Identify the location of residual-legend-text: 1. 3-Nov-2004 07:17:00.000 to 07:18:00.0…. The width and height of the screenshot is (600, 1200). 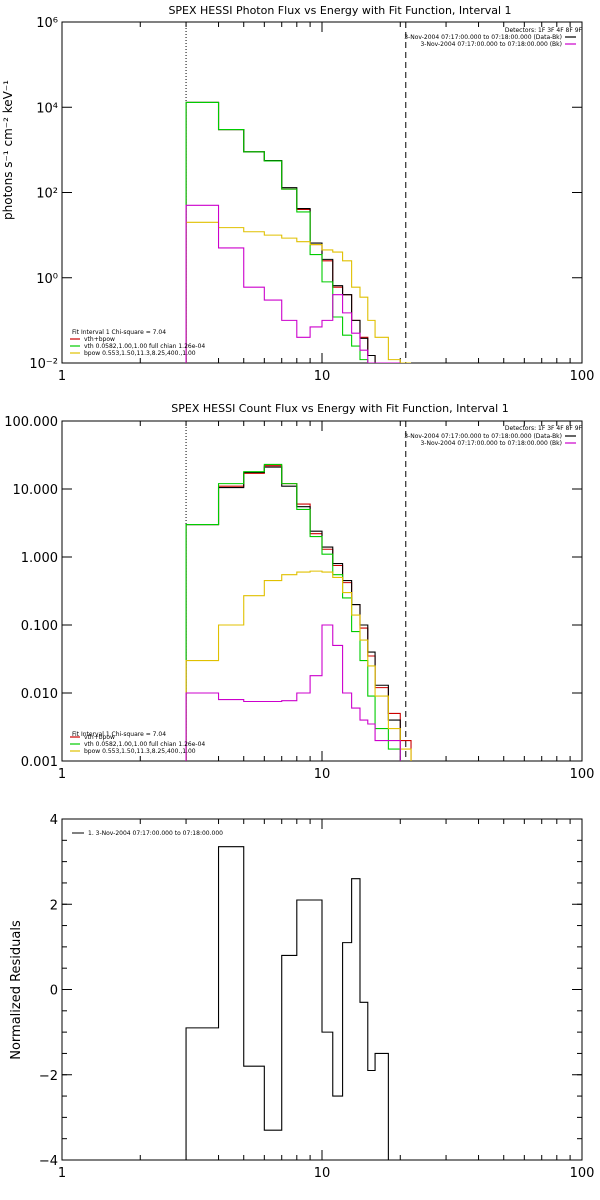
(155, 833).